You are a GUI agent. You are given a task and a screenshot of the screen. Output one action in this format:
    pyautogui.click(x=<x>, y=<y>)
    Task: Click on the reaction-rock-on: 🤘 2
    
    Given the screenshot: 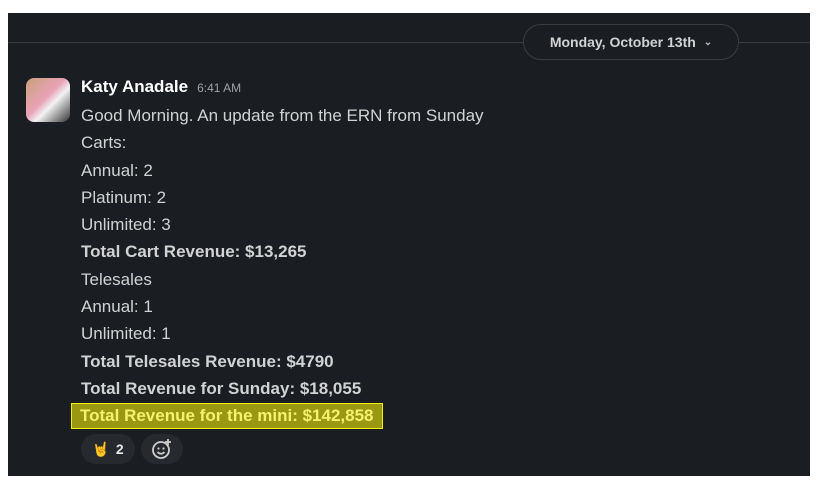 What is the action you would take?
    pyautogui.click(x=108, y=449)
    